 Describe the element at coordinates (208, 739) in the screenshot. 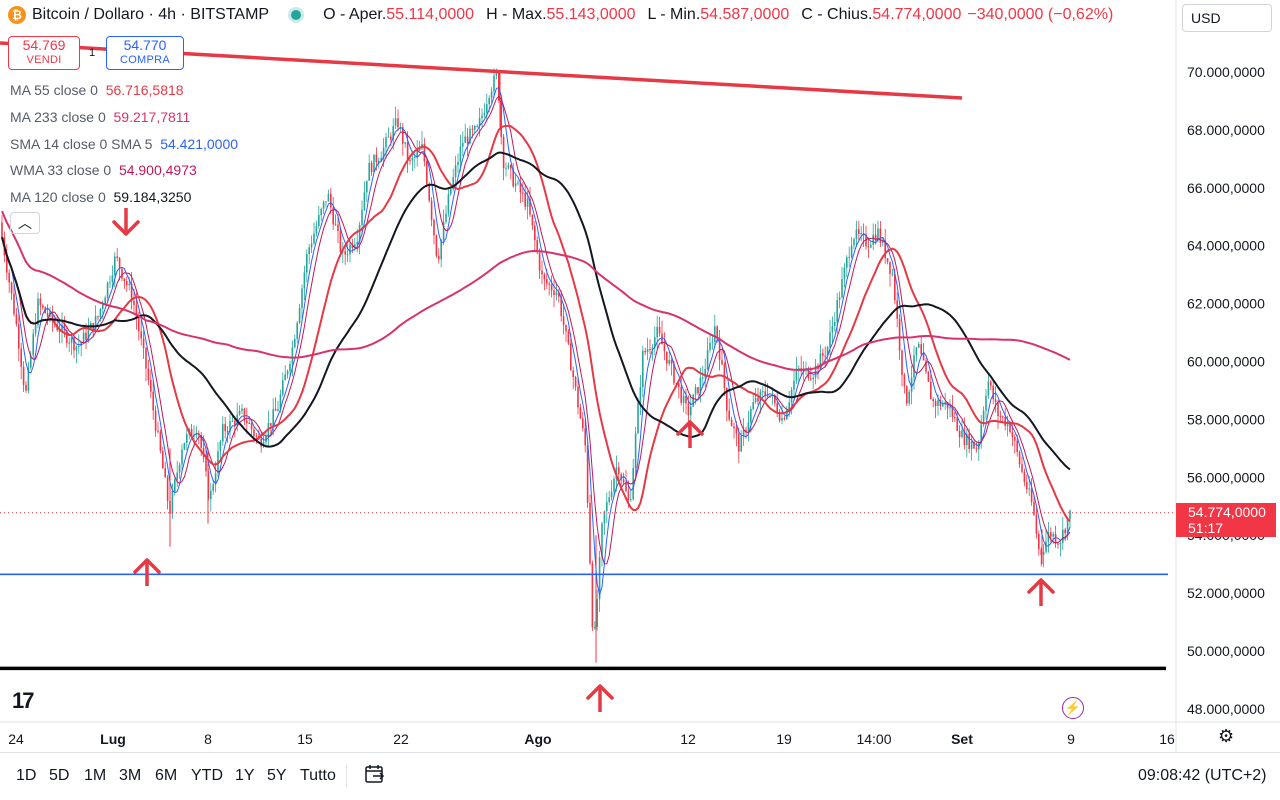

I see `x-tick-label: 8` at that location.